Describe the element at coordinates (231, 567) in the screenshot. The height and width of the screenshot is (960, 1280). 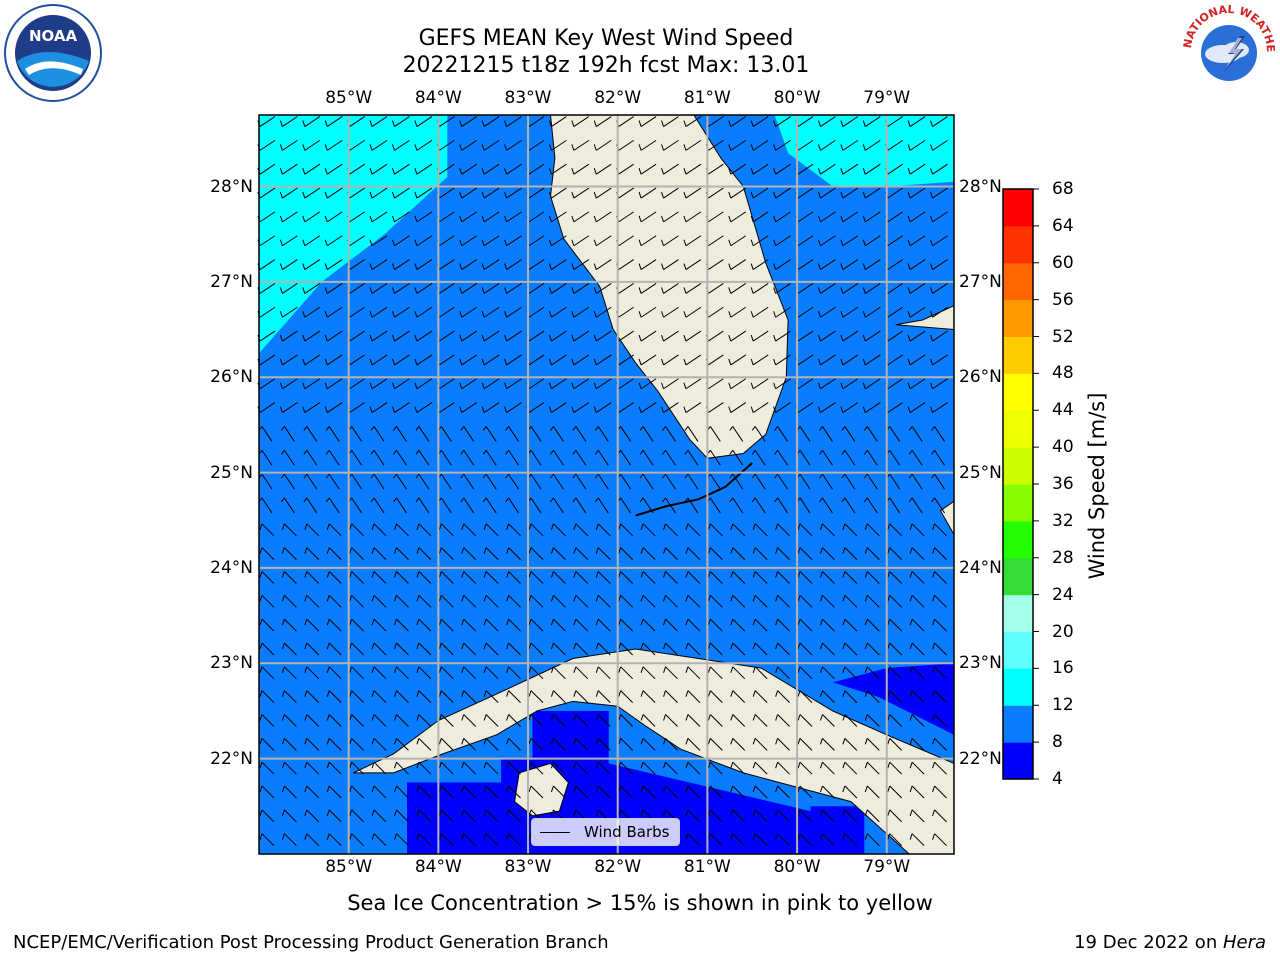
I see `lat-tick-left: 24°N` at that location.